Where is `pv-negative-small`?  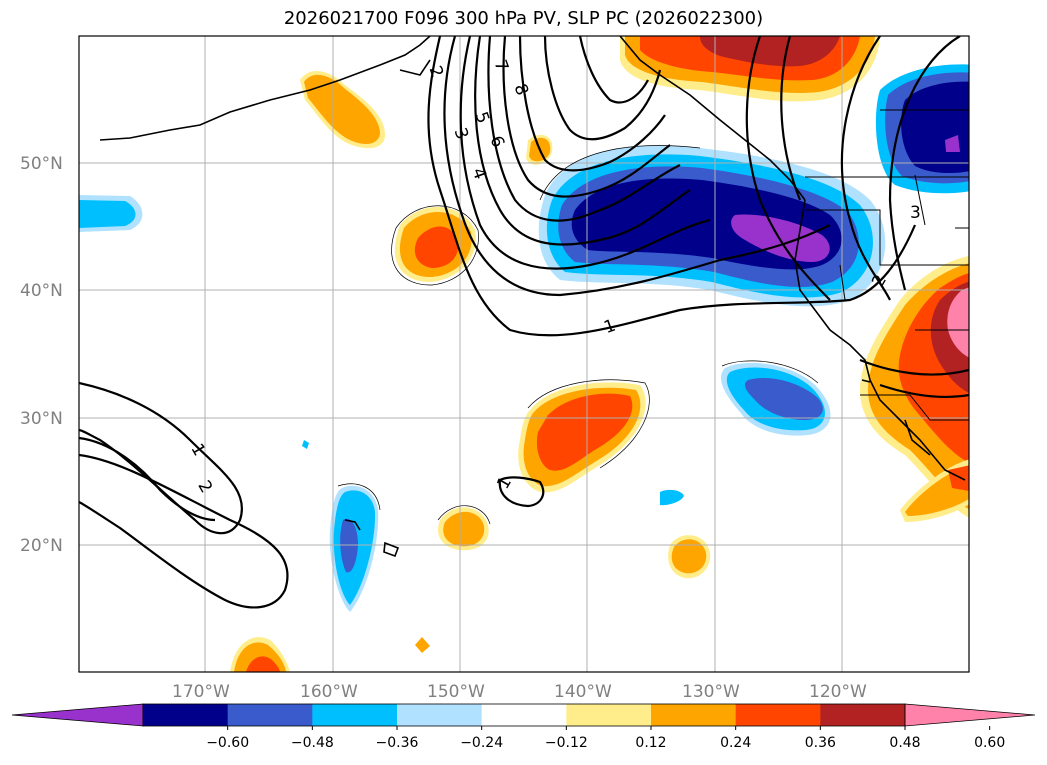 pv-negative-small is located at coordinates (672, 497).